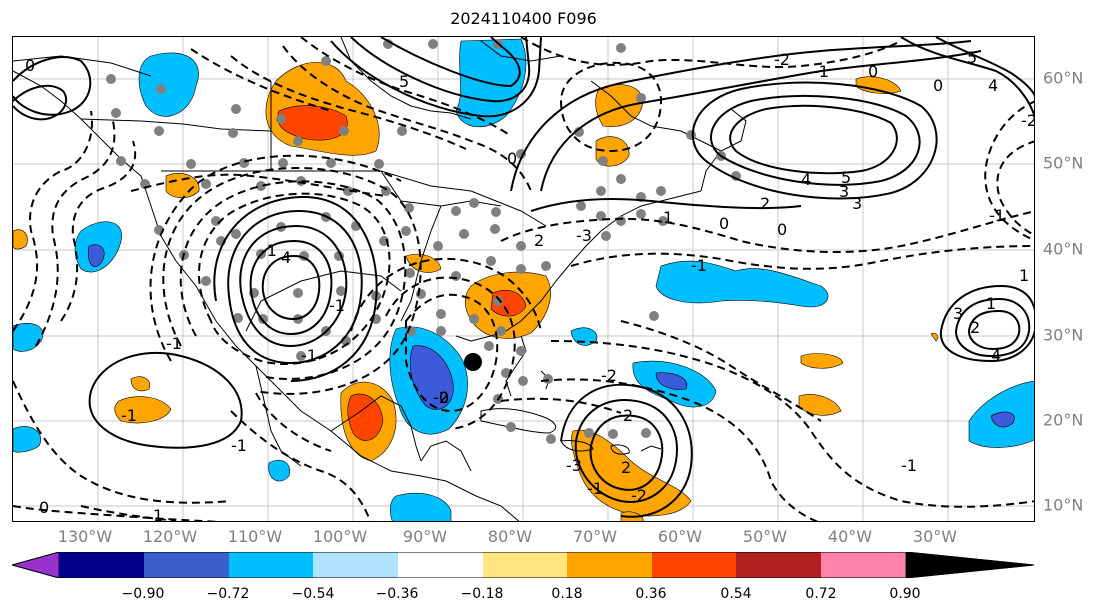 The image size is (1105, 615). I want to click on lat-tick-label: 60°N, so click(1063, 78).